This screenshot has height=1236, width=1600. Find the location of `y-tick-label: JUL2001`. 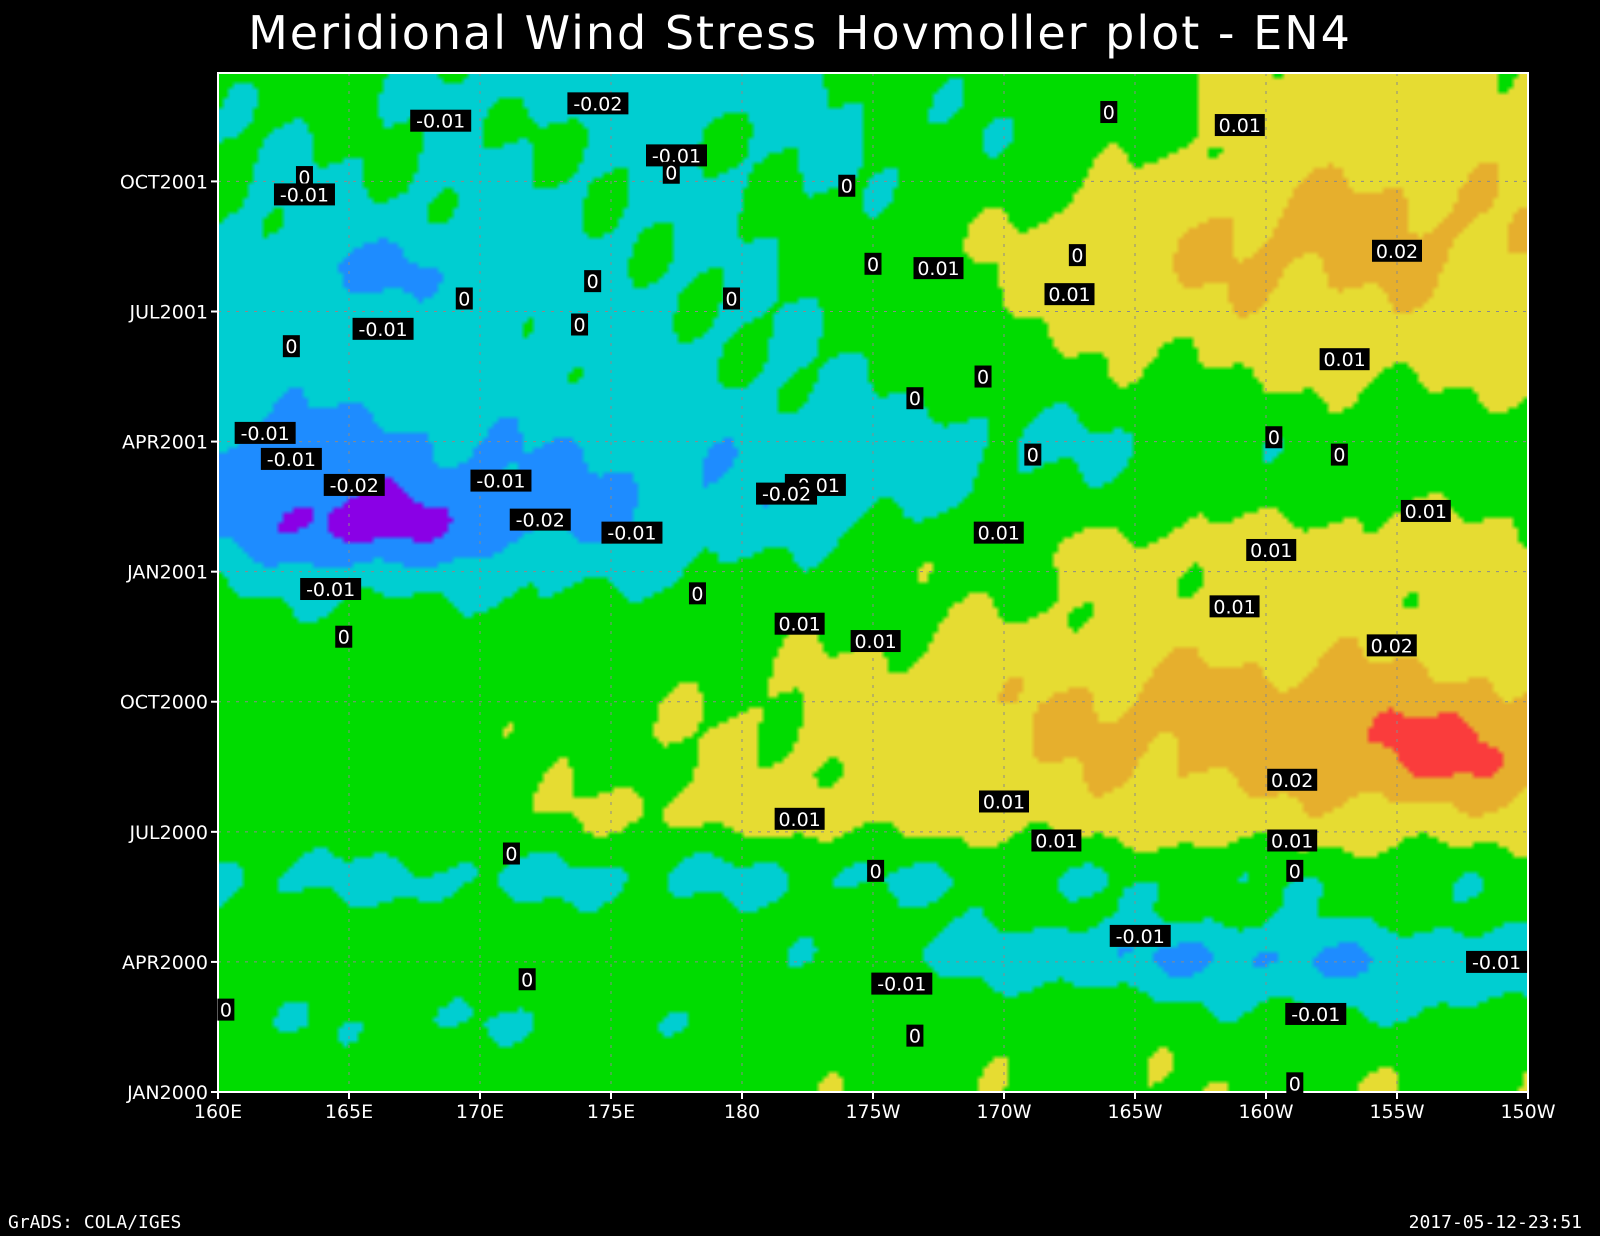

y-tick-label: JUL2001 is located at coordinates (168, 312).